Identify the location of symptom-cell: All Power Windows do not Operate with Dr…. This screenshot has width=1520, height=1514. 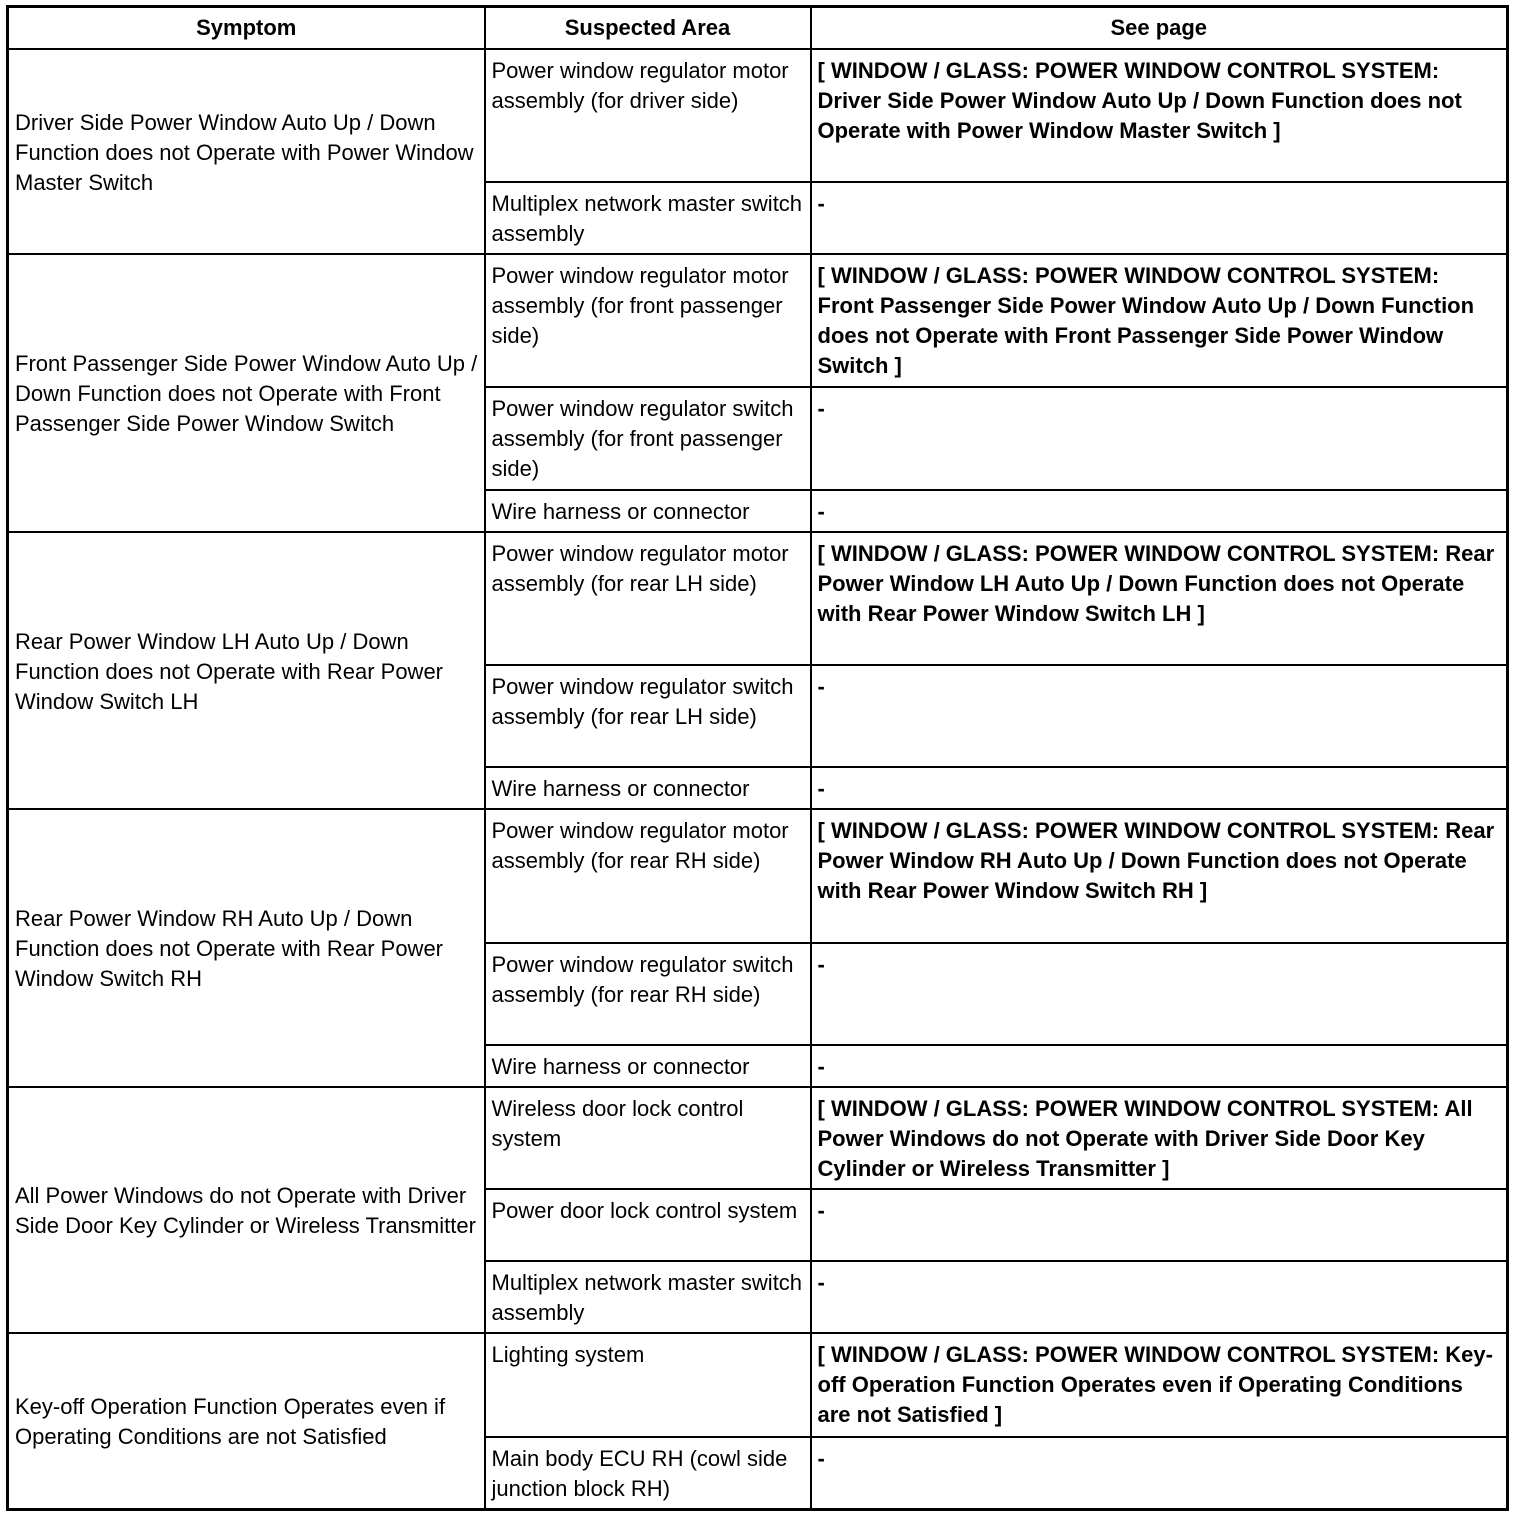
(246, 1210).